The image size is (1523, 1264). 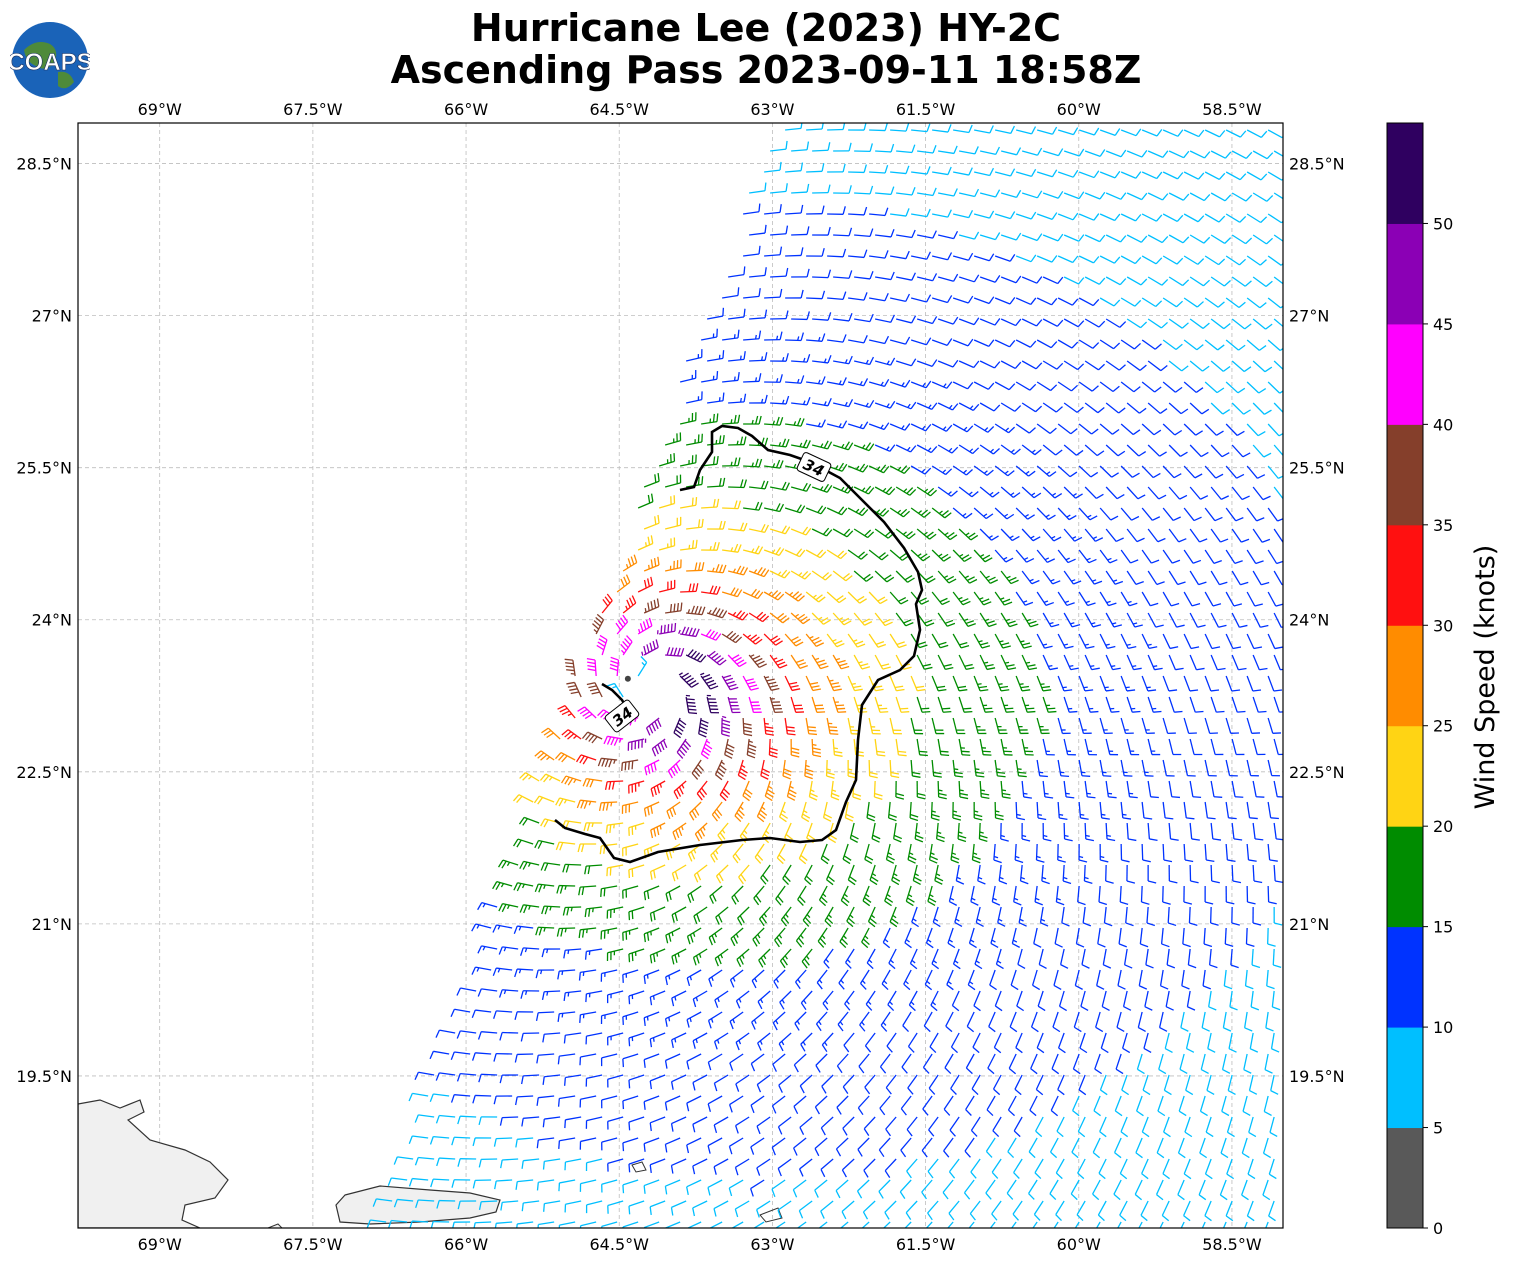 I want to click on lon-tick-label-bottom: 63°W, so click(x=772, y=1244).